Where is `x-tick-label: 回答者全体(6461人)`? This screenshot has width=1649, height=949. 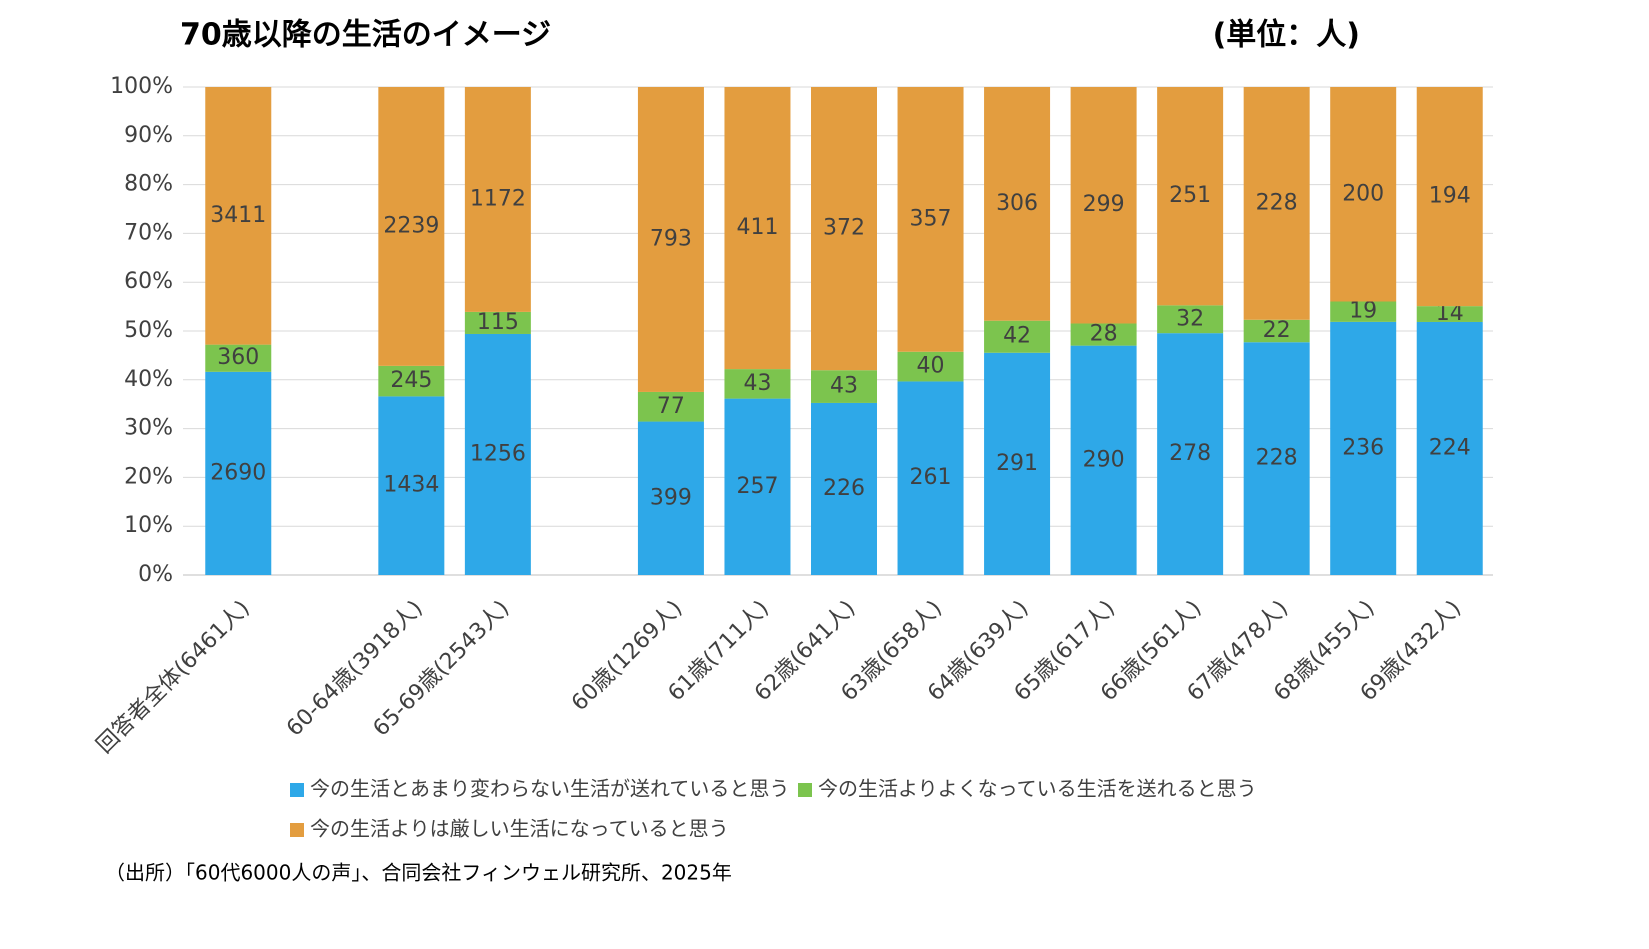 x-tick-label: 回答者全体(6461人) is located at coordinates (173, 677).